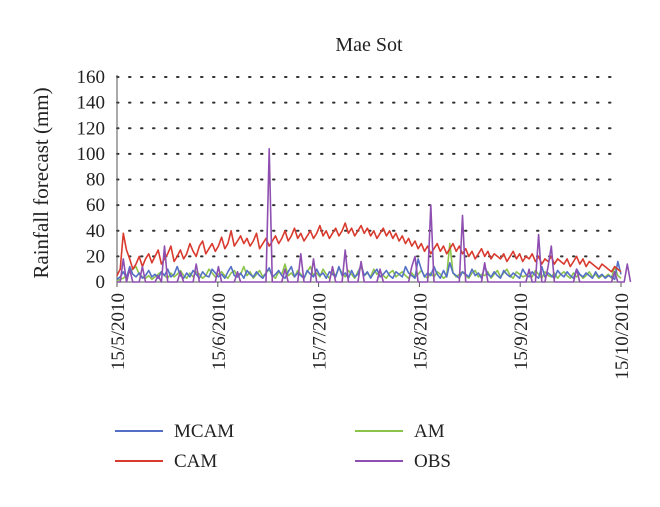 Image resolution: width=660 pixels, height=507 pixels. What do you see at coordinates (420, 331) in the screenshot?
I see `x-tick-label: 15/8/2010` at bounding box center [420, 331].